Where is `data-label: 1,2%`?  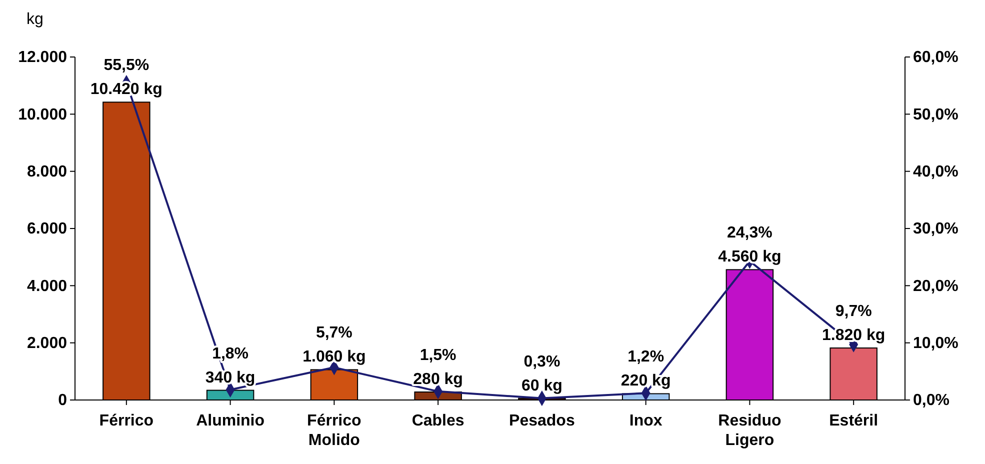
data-label: 1,2% is located at coordinates (646, 357).